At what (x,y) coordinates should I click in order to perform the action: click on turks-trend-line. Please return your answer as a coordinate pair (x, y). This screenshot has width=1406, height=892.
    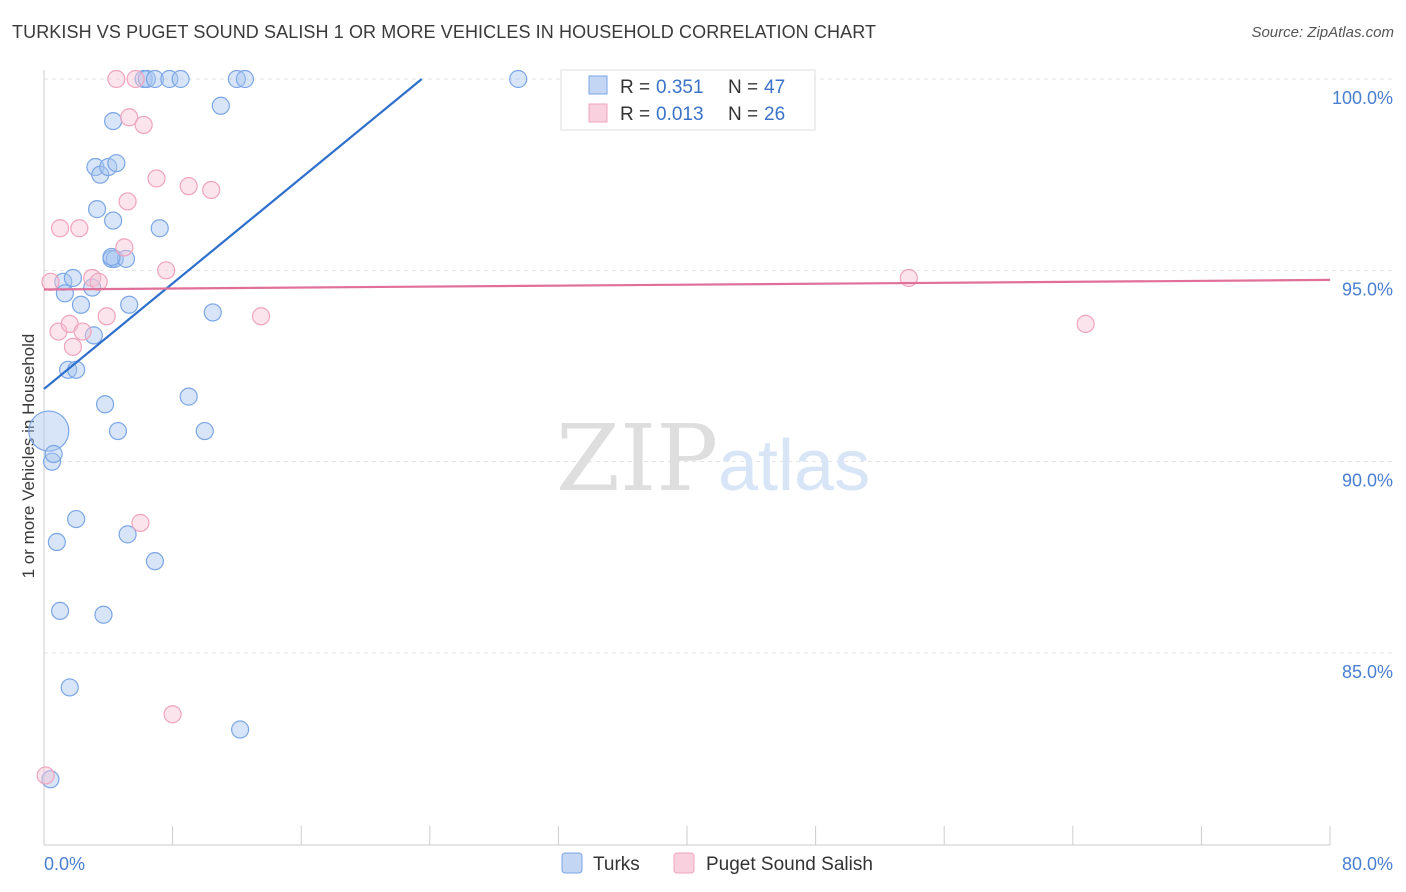
    Looking at the image, I should click on (233, 234).